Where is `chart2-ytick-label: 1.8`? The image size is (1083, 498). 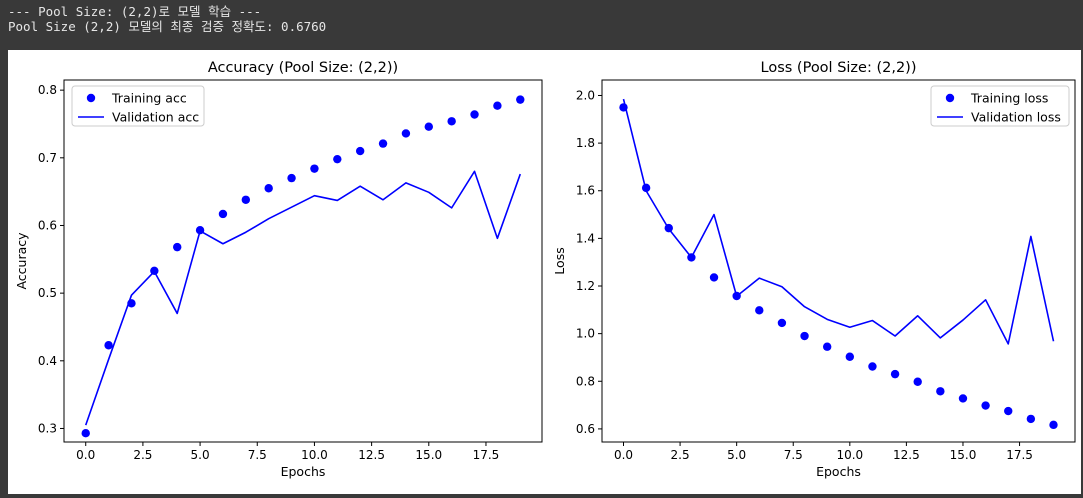
chart2-ytick-label: 1.8 is located at coordinates (585, 143).